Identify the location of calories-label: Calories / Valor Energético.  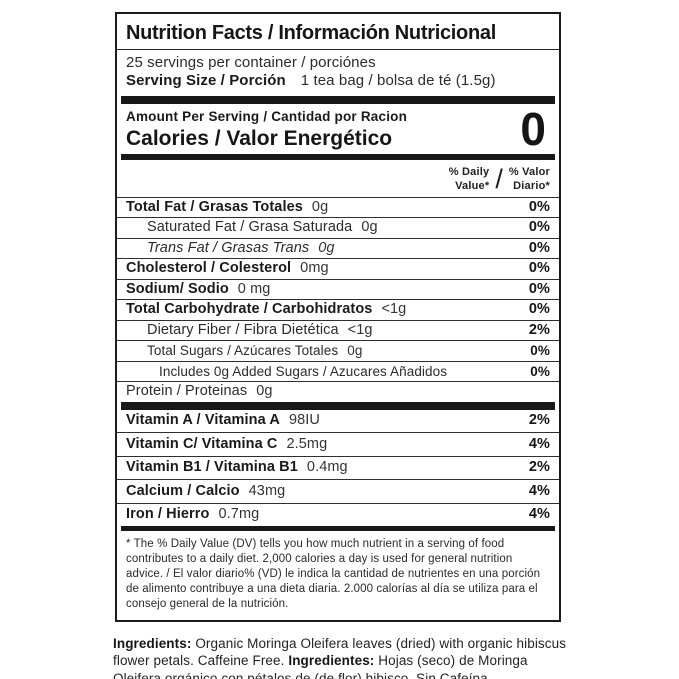
(259, 138).